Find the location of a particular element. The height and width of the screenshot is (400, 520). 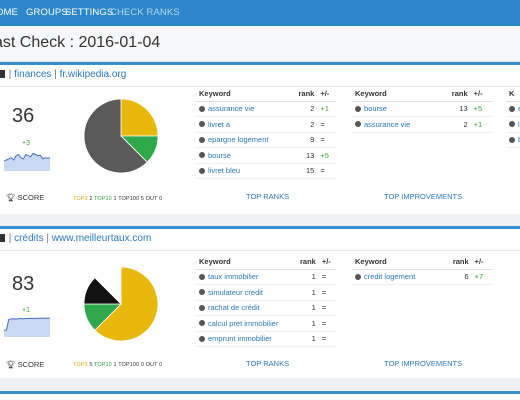

table-row: li is located at coordinates (513, 124).